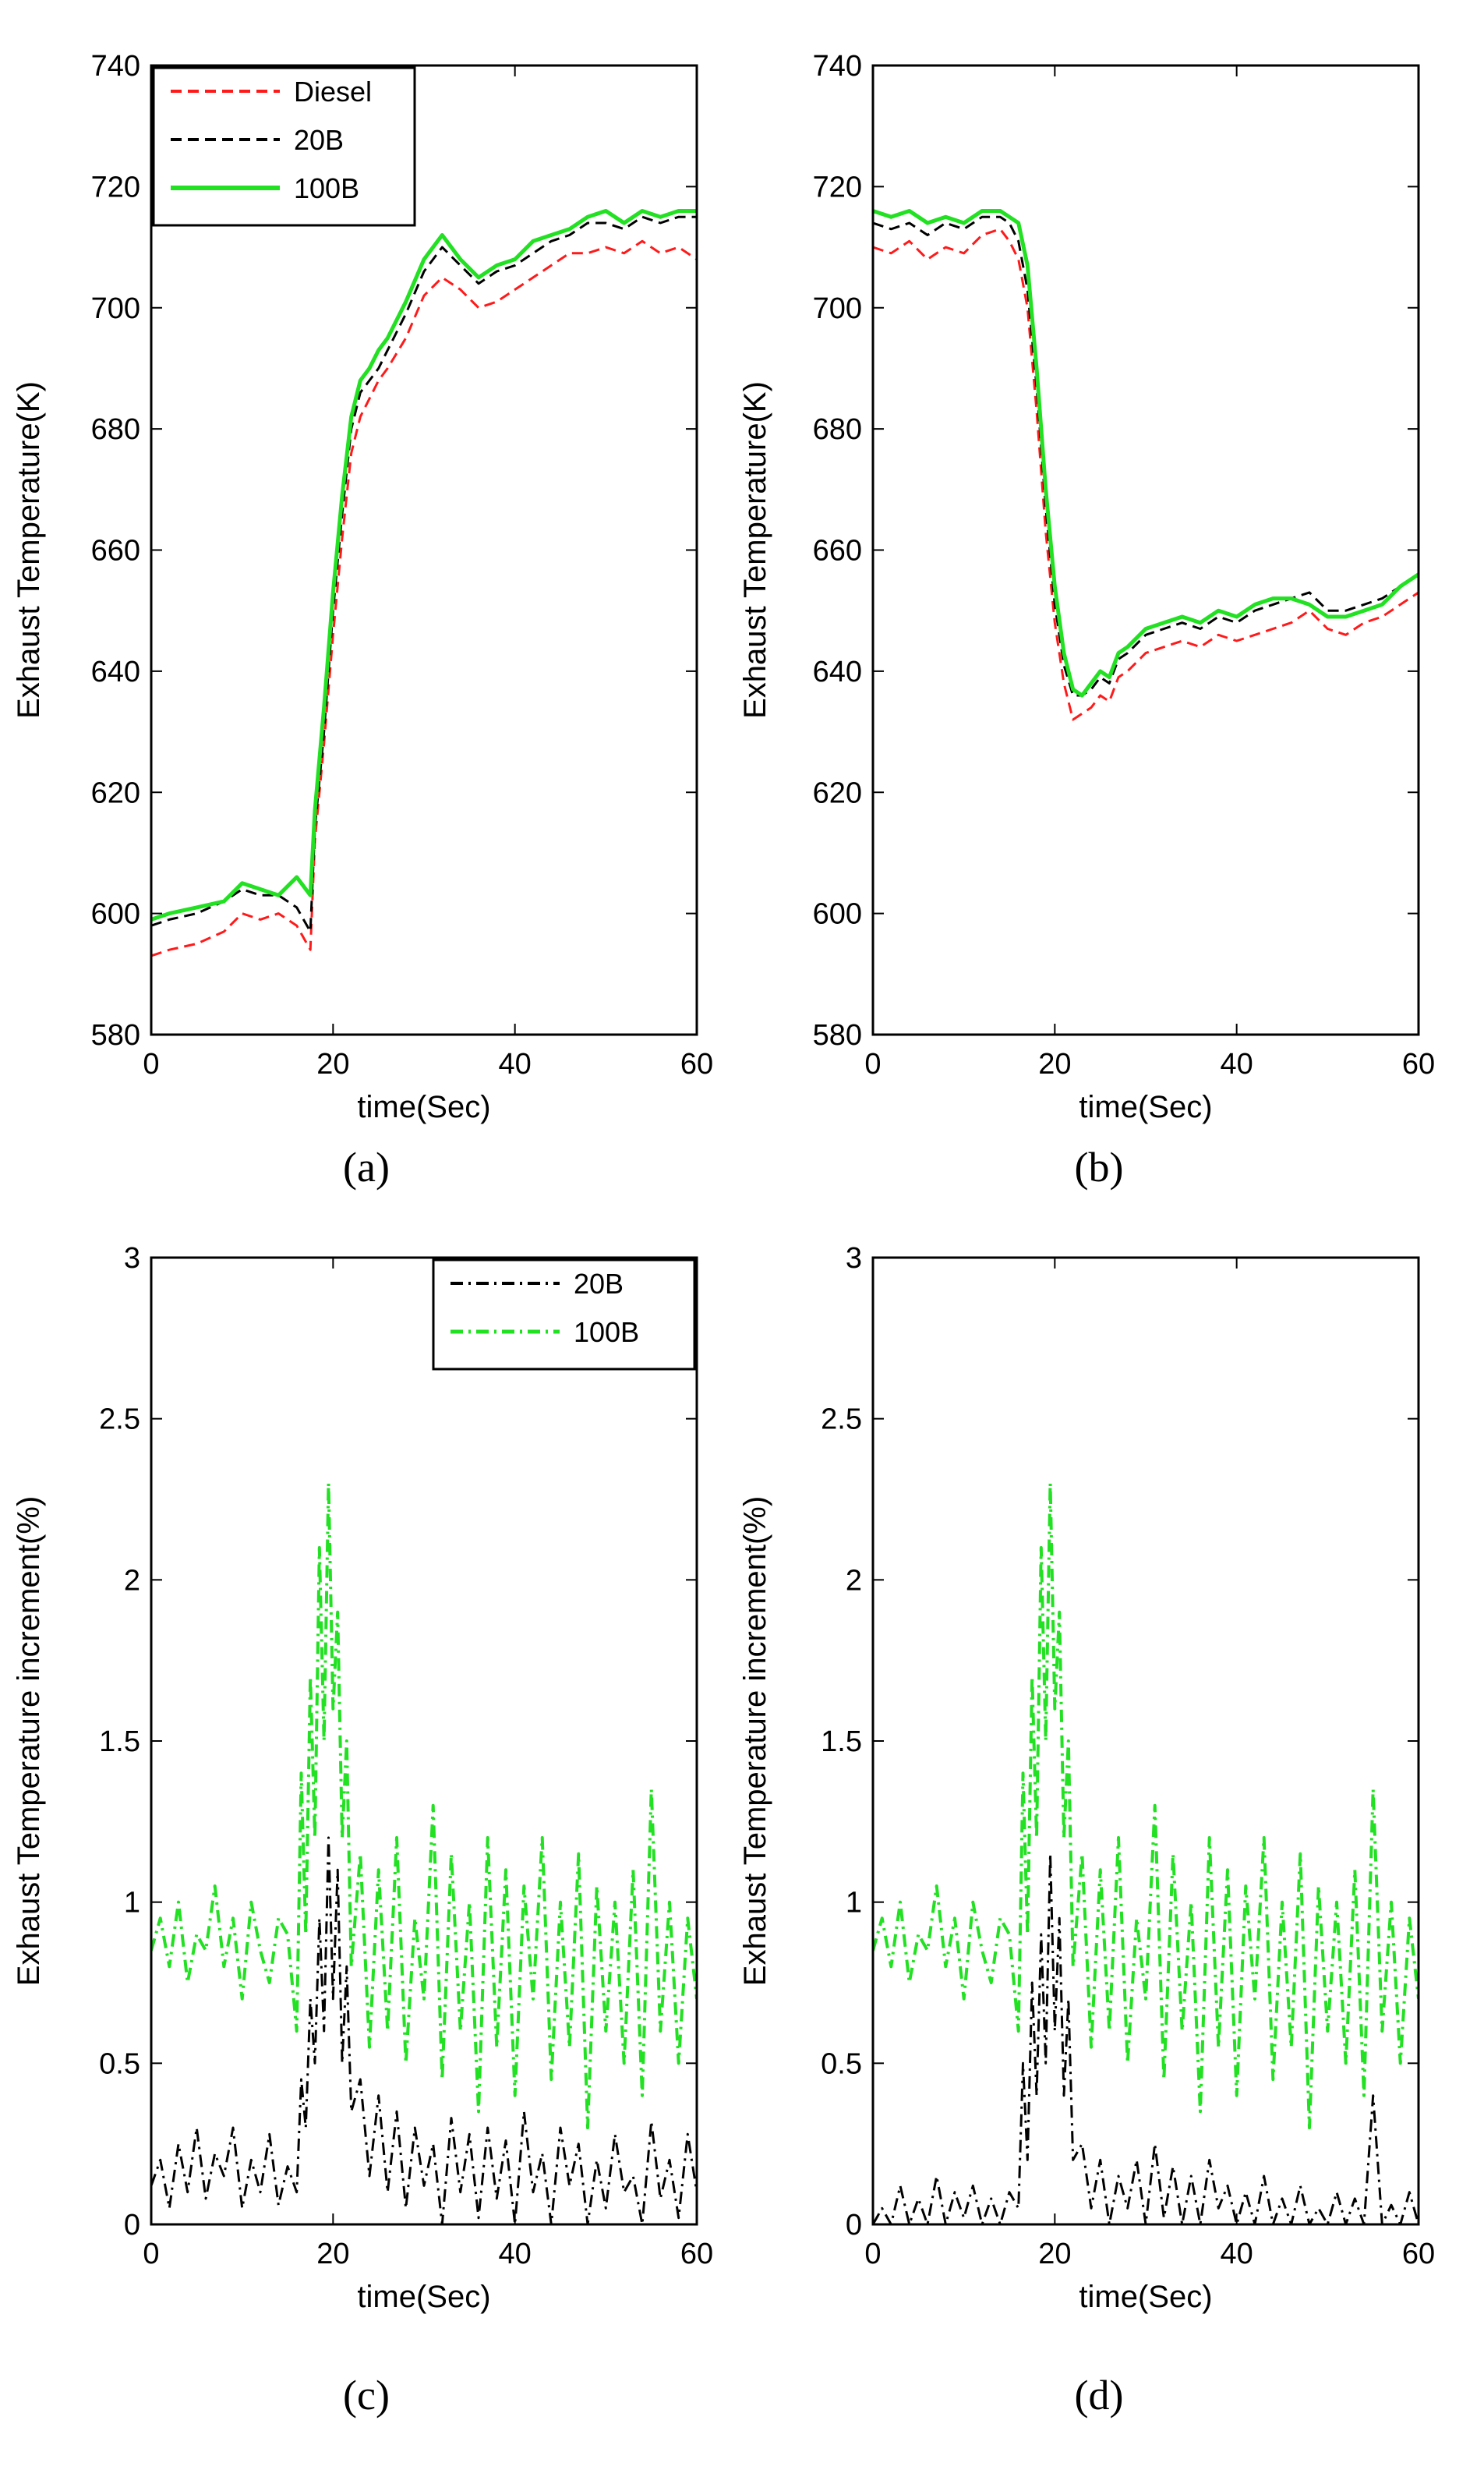 Image resolution: width=1484 pixels, height=2477 pixels. I want to click on plot-area-d, so click(1146, 1741).